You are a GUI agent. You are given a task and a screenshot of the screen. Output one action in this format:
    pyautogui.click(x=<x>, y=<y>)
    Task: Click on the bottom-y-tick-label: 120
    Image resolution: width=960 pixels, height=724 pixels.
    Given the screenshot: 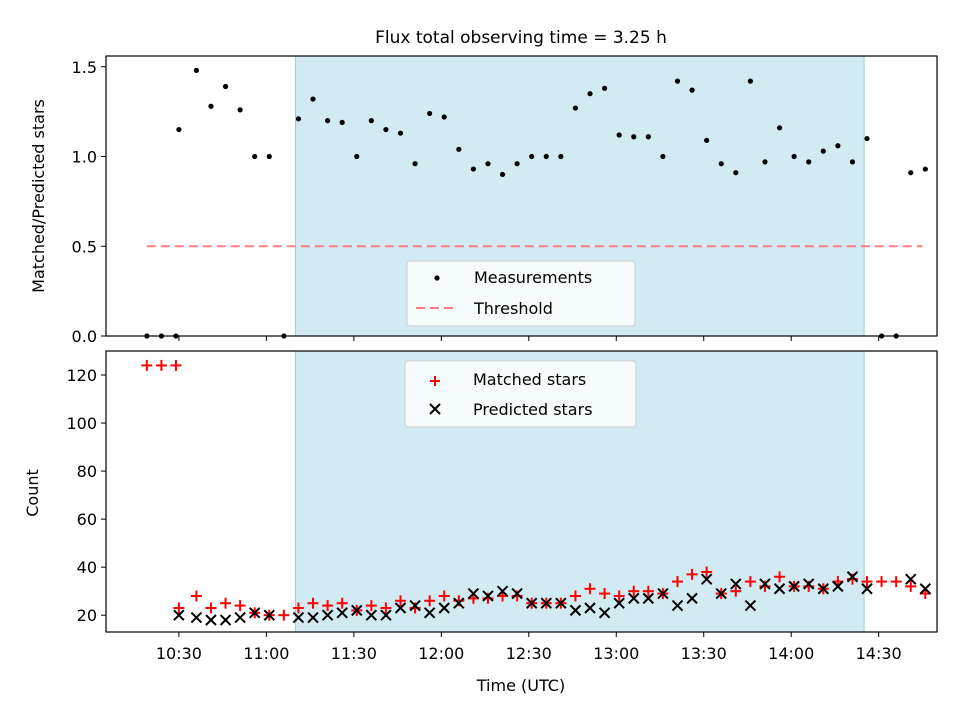 What is the action you would take?
    pyautogui.click(x=81, y=375)
    